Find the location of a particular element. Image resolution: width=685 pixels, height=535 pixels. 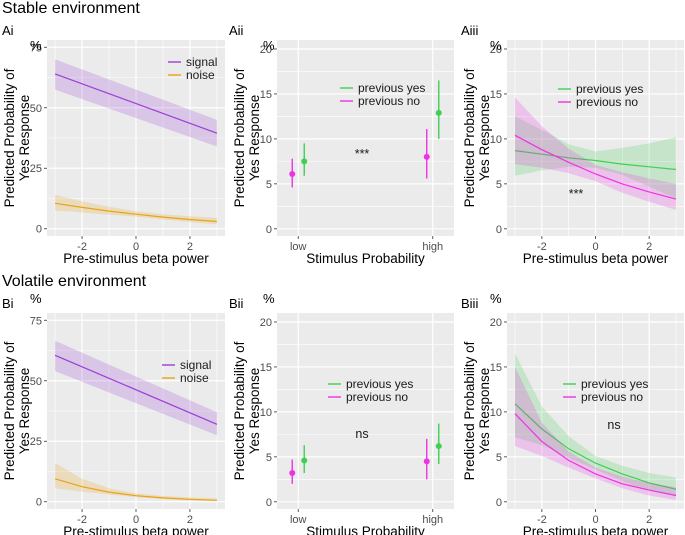

ci-band-previous-no is located at coordinates (595, 153).